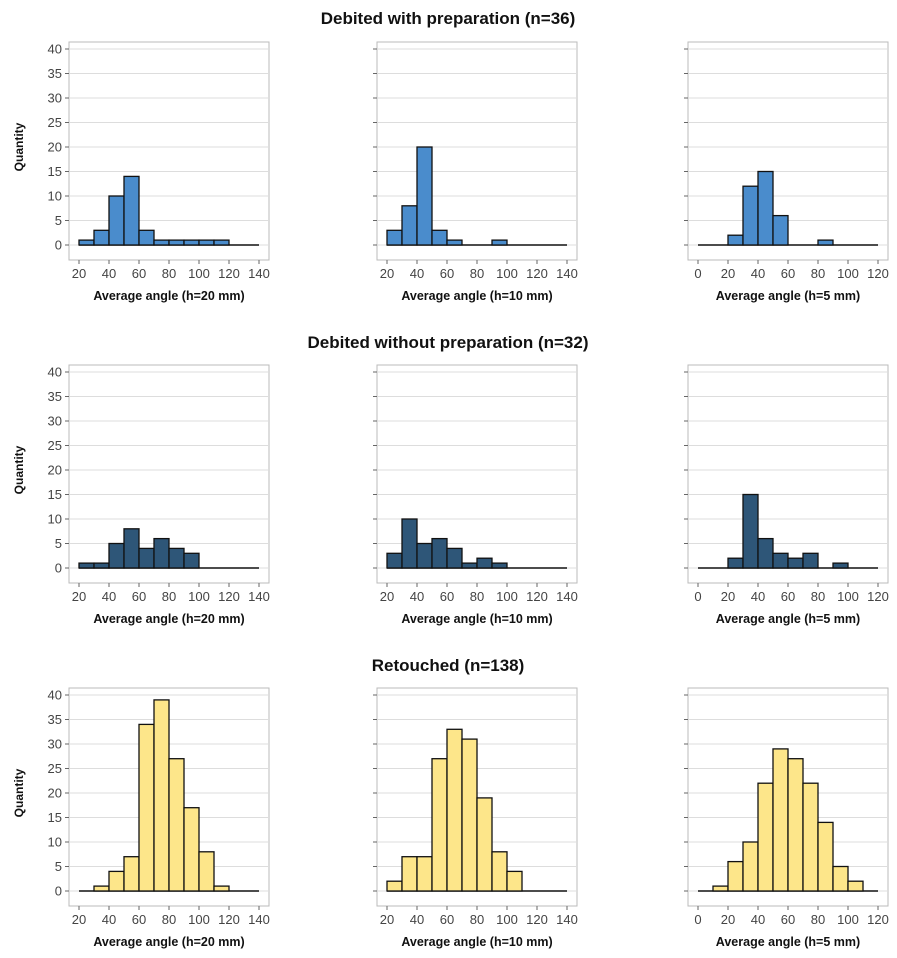 The width and height of the screenshot is (897, 958). What do you see at coordinates (55, 147) in the screenshot?
I see `y-tick-label: 20` at bounding box center [55, 147].